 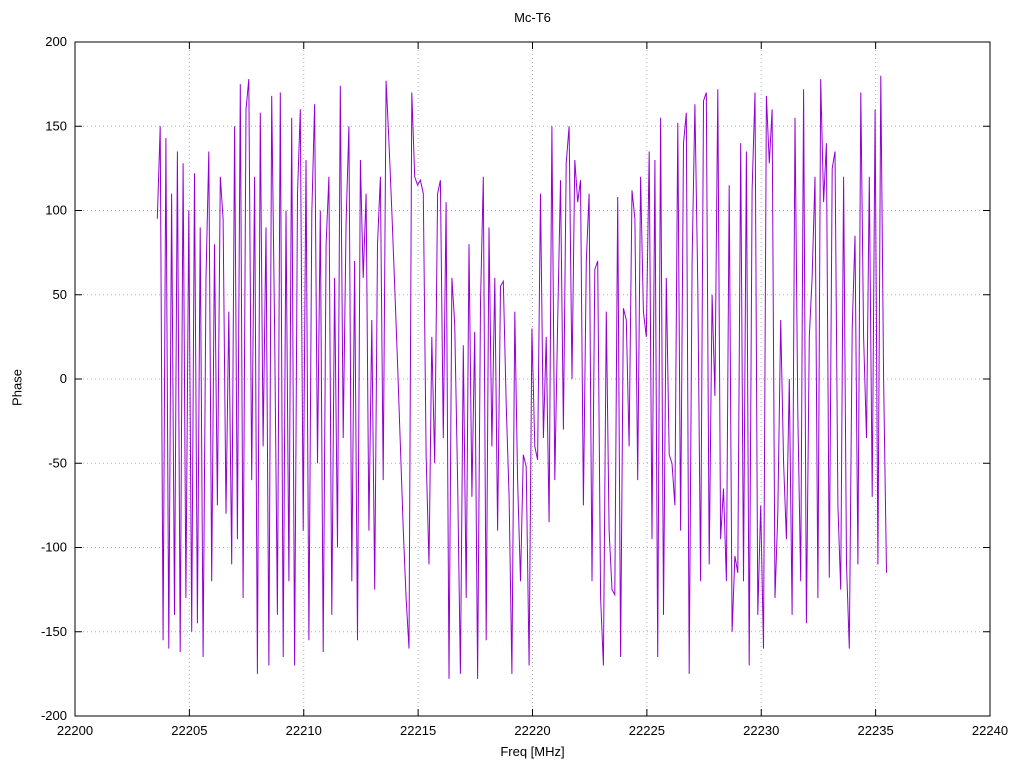 I want to click on x-tick-label: 22240, so click(x=990, y=730).